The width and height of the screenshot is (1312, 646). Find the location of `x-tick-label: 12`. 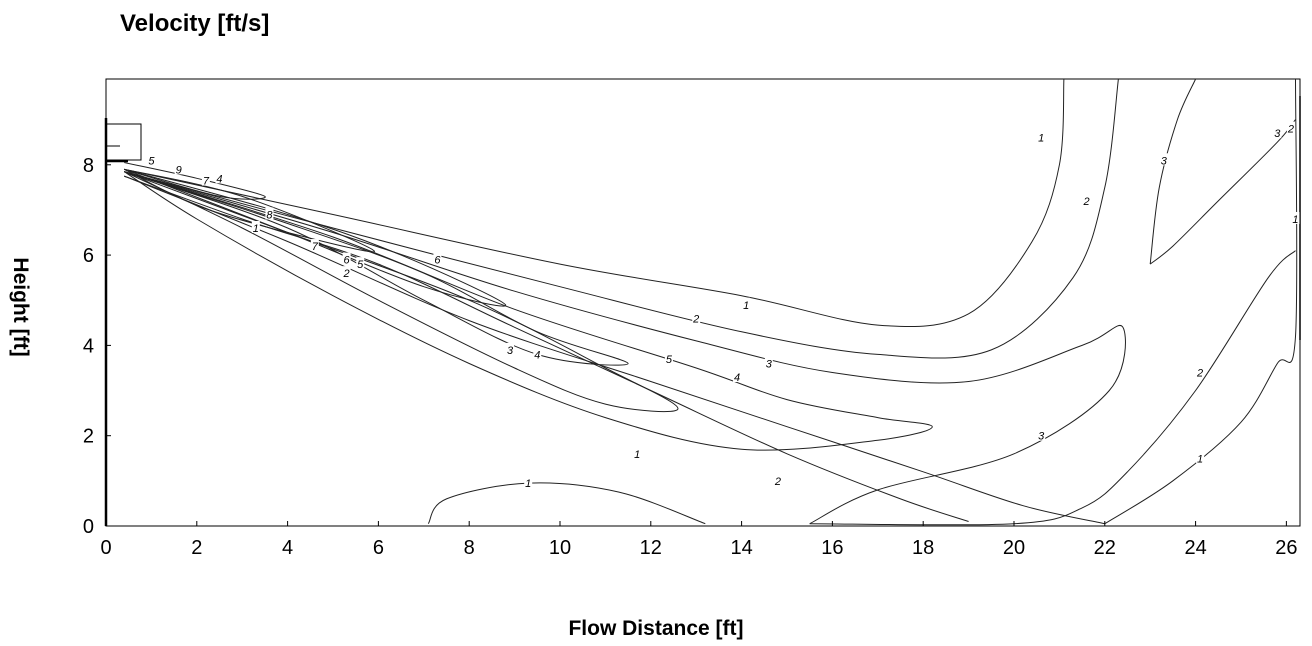

x-tick-label: 12 is located at coordinates (651, 548).